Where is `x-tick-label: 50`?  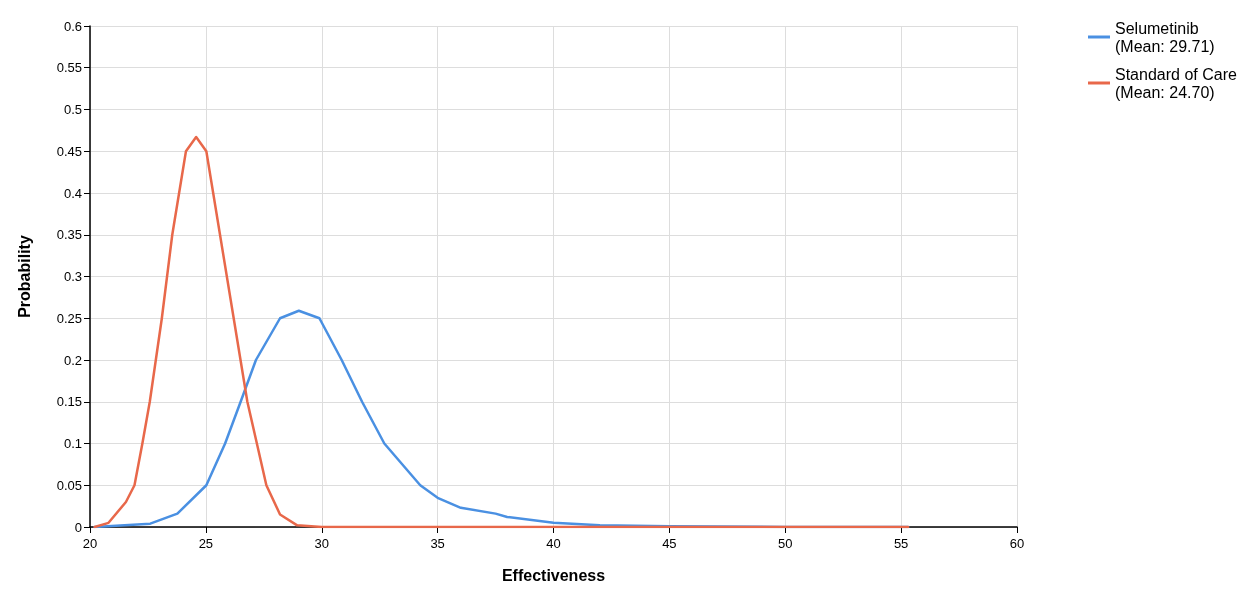 x-tick-label: 50 is located at coordinates (785, 543).